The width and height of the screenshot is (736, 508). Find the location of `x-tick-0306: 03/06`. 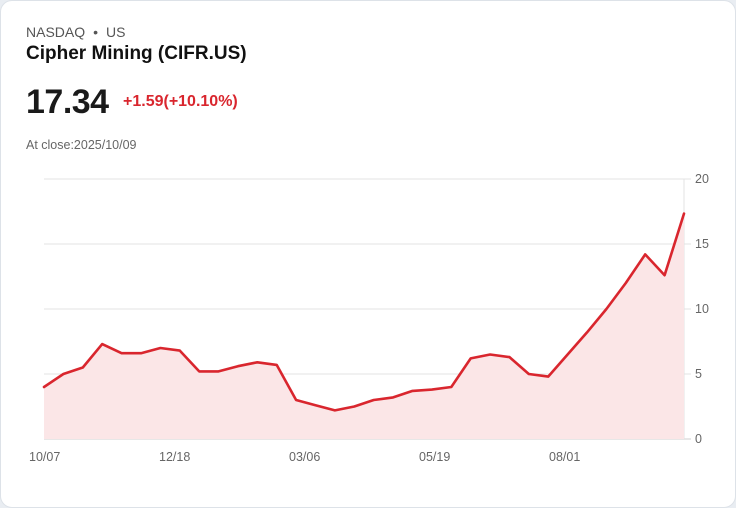

x-tick-0306: 03/06 is located at coordinates (304, 457).